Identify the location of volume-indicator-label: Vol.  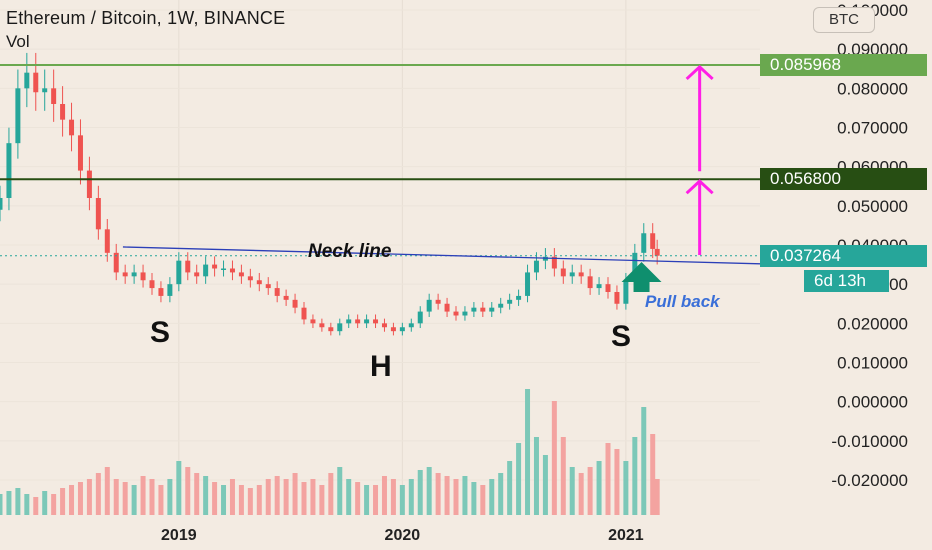
(18, 41).